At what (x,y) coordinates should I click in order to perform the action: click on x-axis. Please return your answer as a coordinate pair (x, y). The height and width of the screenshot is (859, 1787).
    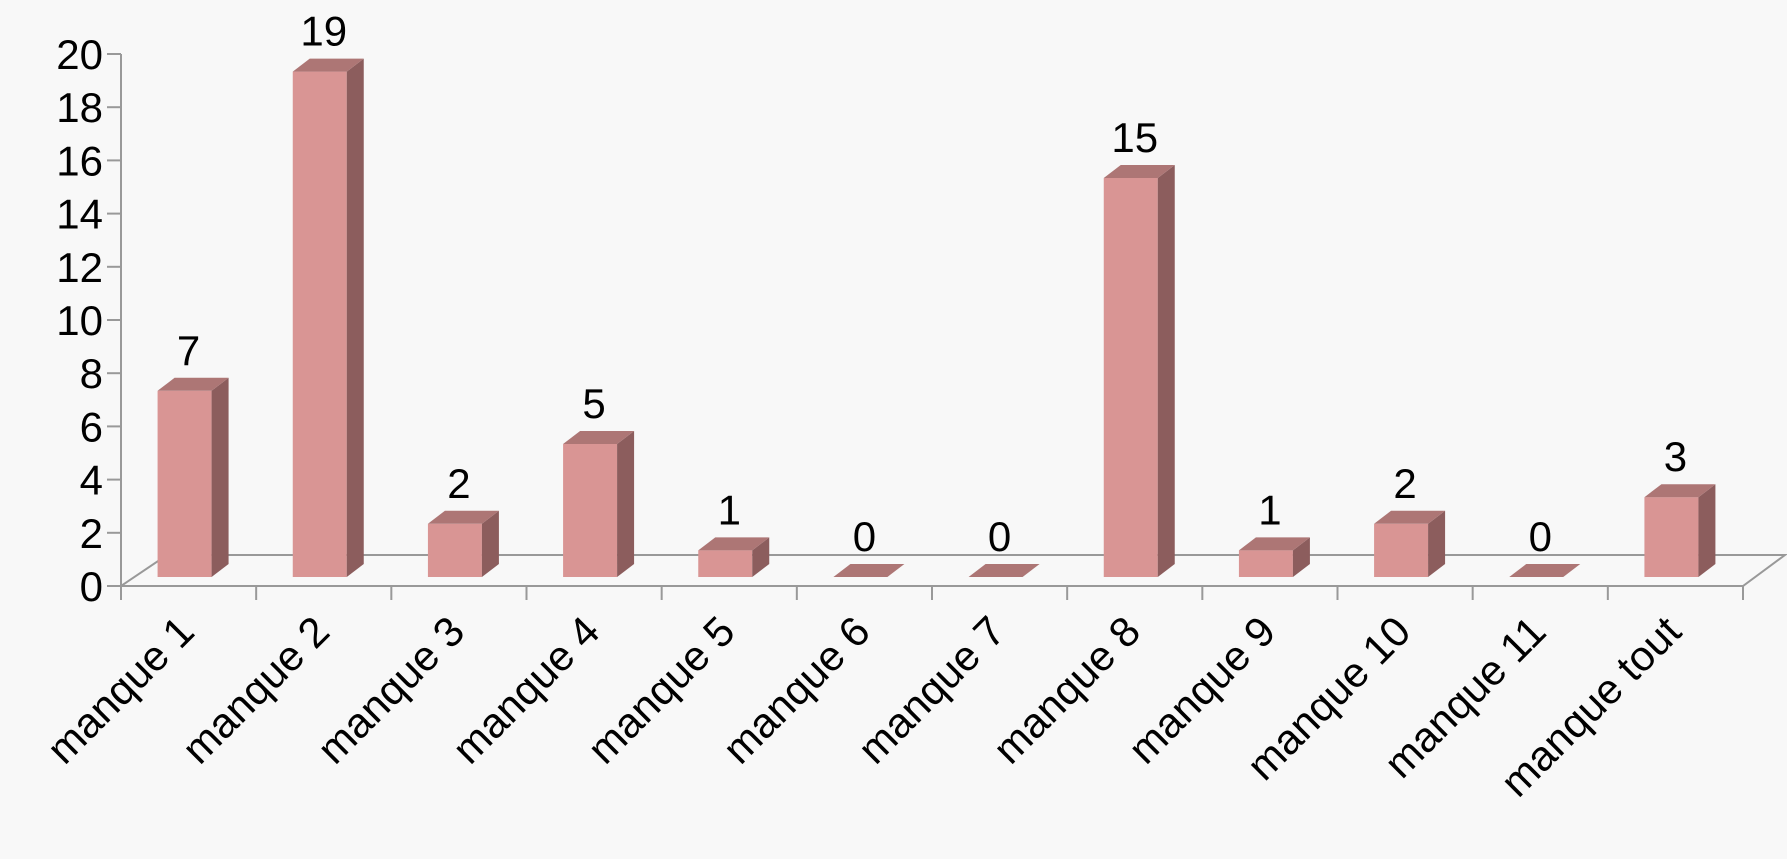
    Looking at the image, I should click on (932, 592).